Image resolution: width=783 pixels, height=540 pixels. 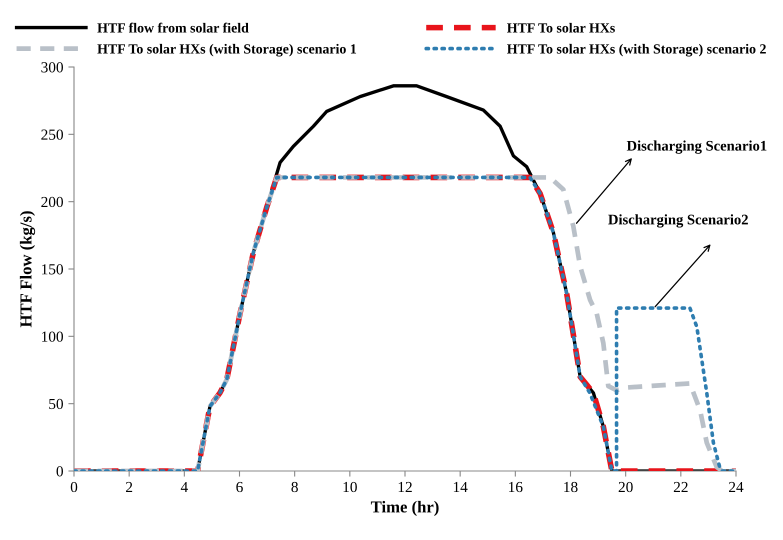 I want to click on x-tick-label: 6, so click(x=239, y=487).